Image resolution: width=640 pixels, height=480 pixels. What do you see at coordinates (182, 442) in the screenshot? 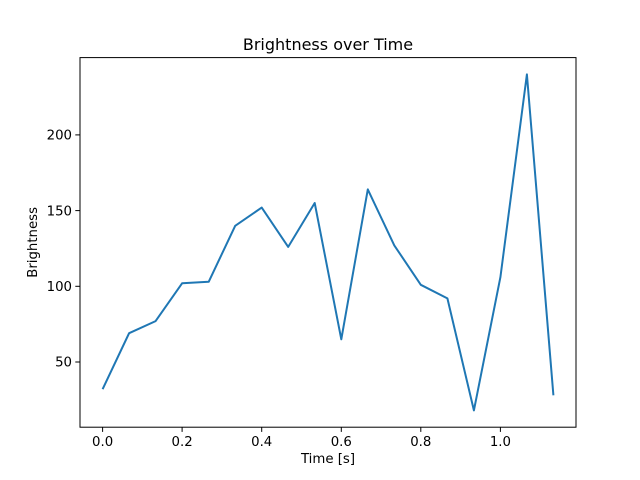
I see `x-tick-label: 0.2` at bounding box center [182, 442].